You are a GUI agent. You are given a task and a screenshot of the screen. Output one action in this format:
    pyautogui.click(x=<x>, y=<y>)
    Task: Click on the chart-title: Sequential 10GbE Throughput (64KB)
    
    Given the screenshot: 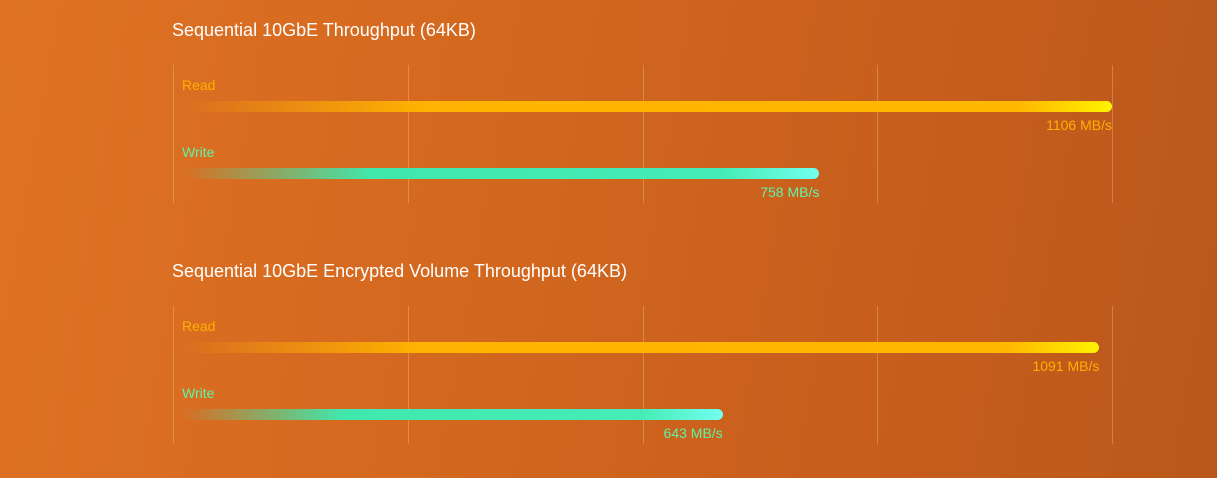 What is the action you would take?
    pyautogui.click(x=324, y=30)
    